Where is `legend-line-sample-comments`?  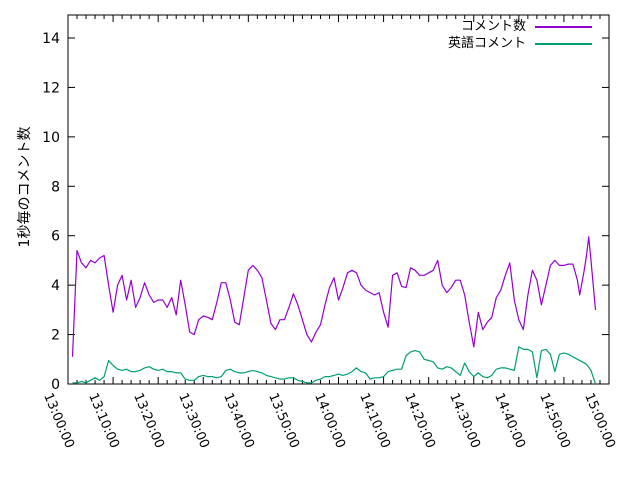
legend-line-sample-comments is located at coordinates (563, 26).